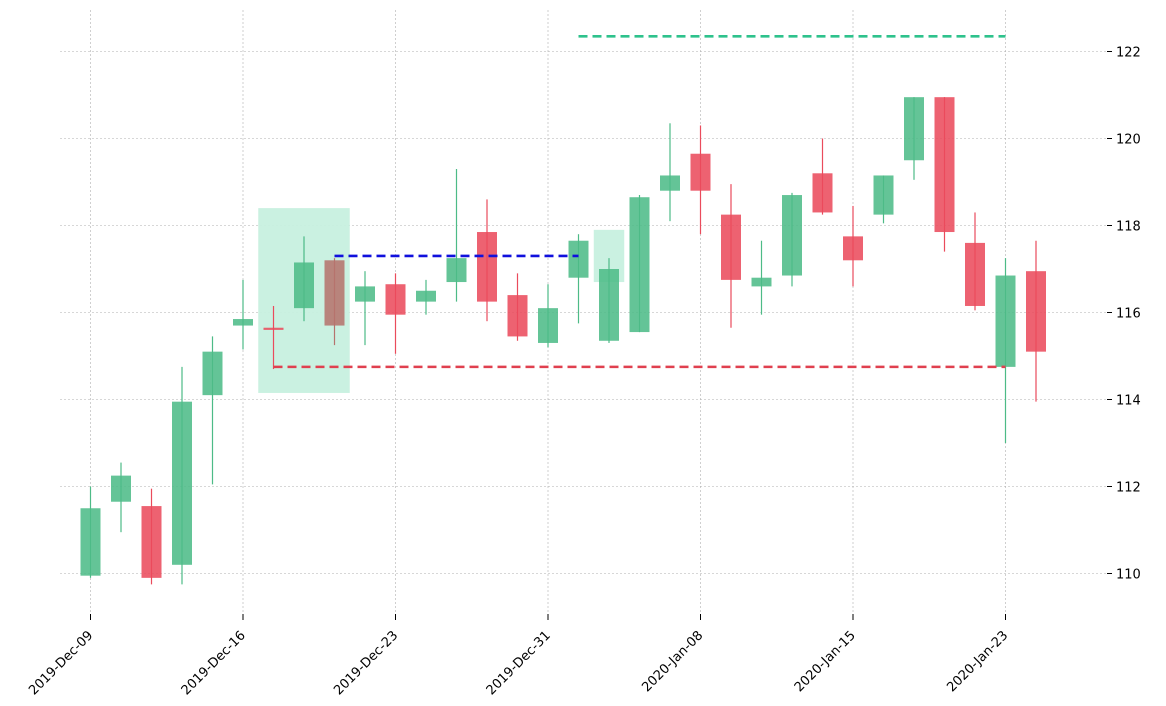 The height and width of the screenshot is (706, 1166). What do you see at coordinates (1128, 227) in the screenshot?
I see `y-tick-label: 118` at bounding box center [1128, 227].